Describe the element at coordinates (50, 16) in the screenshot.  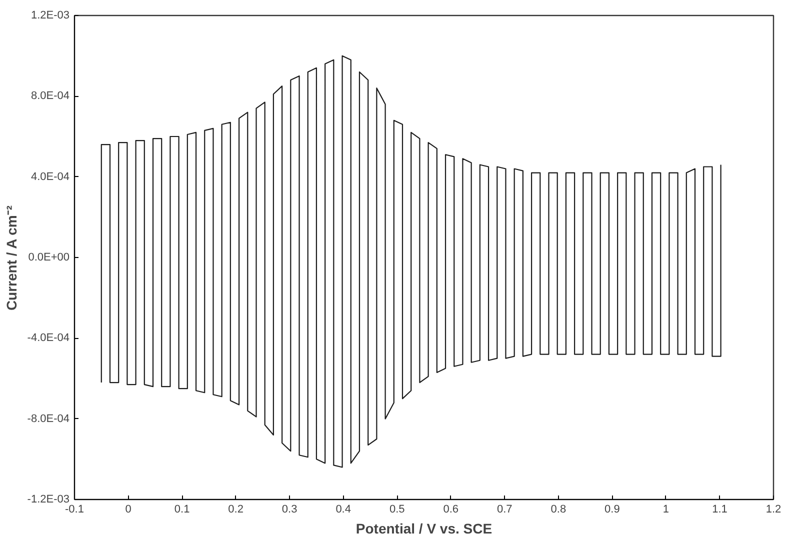
I see `y-tick-label: 1.2E-03` at that location.